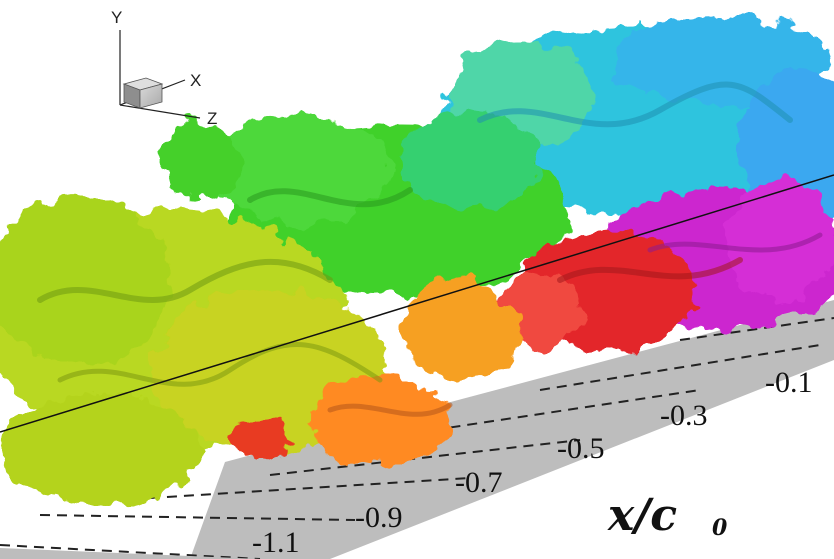 This screenshot has height=559, width=834. I want to click on x-axis-title-subscript: 0, so click(720, 528).